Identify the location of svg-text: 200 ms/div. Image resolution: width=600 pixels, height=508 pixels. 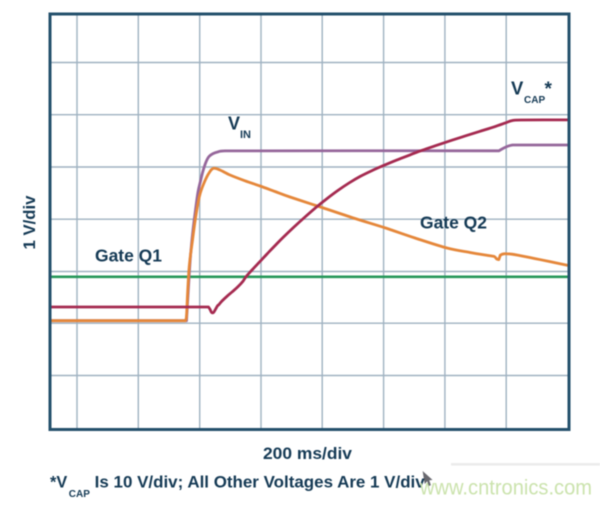
(308, 453).